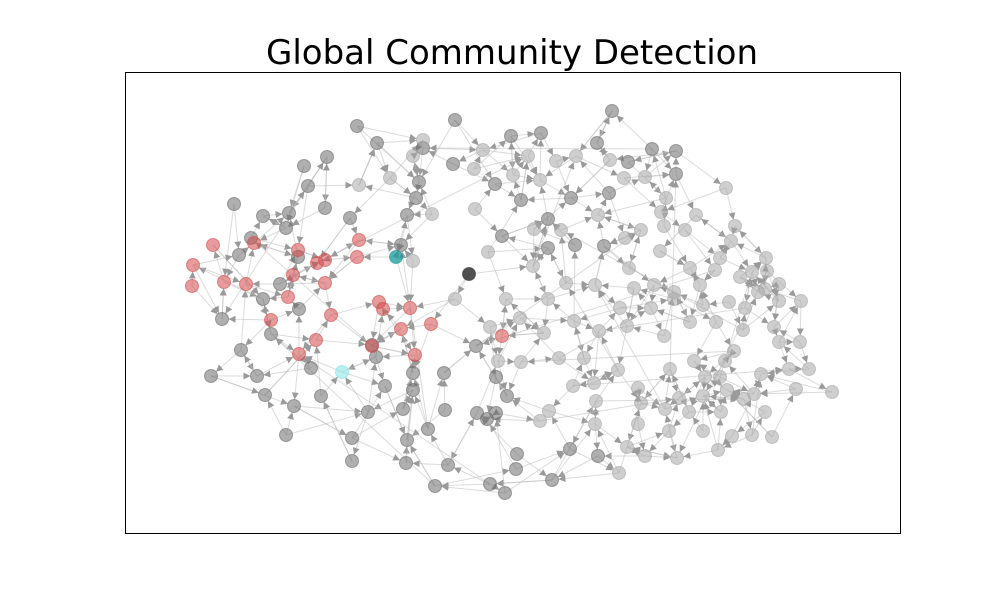 The image size is (1000, 600). What do you see at coordinates (512, 53) in the screenshot?
I see `chart-title: Global Community Detection` at bounding box center [512, 53].